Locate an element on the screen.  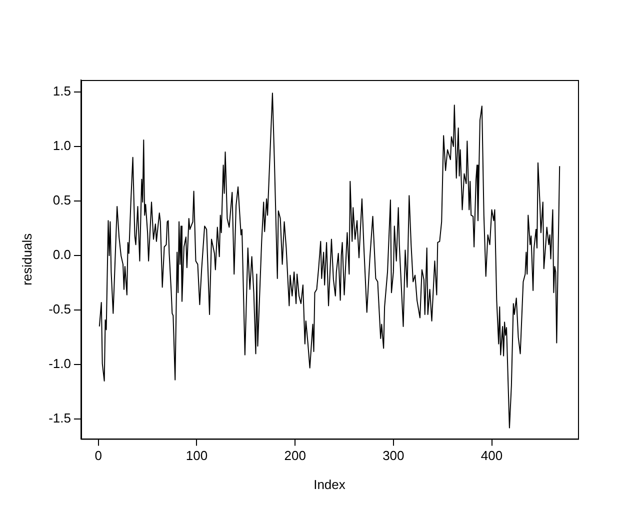
y-tick-label: 0.0 is located at coordinates (61, 254).